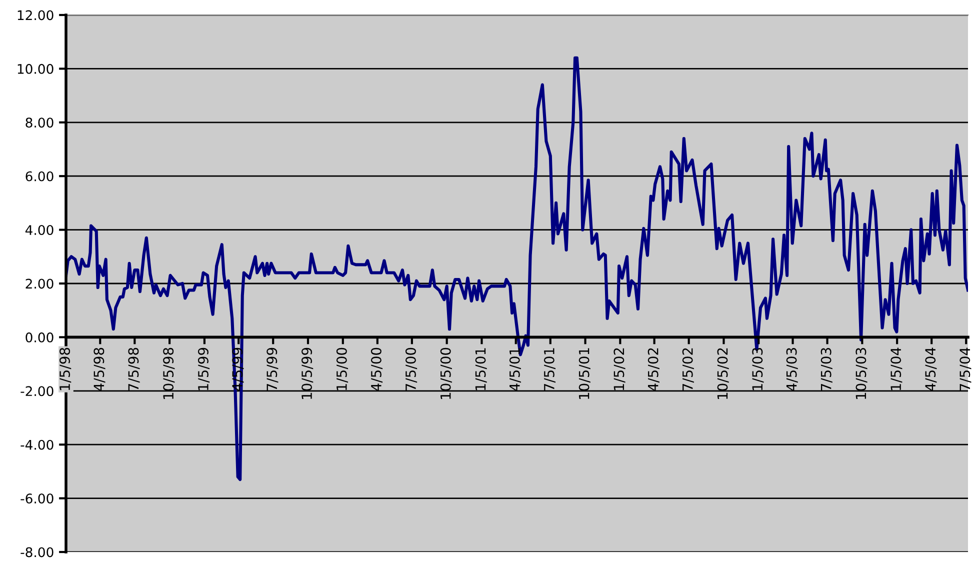 This screenshot has height=579, width=977. What do you see at coordinates (169, 373) in the screenshot?
I see `x-tick-label: 10/5/98` at bounding box center [169, 373].